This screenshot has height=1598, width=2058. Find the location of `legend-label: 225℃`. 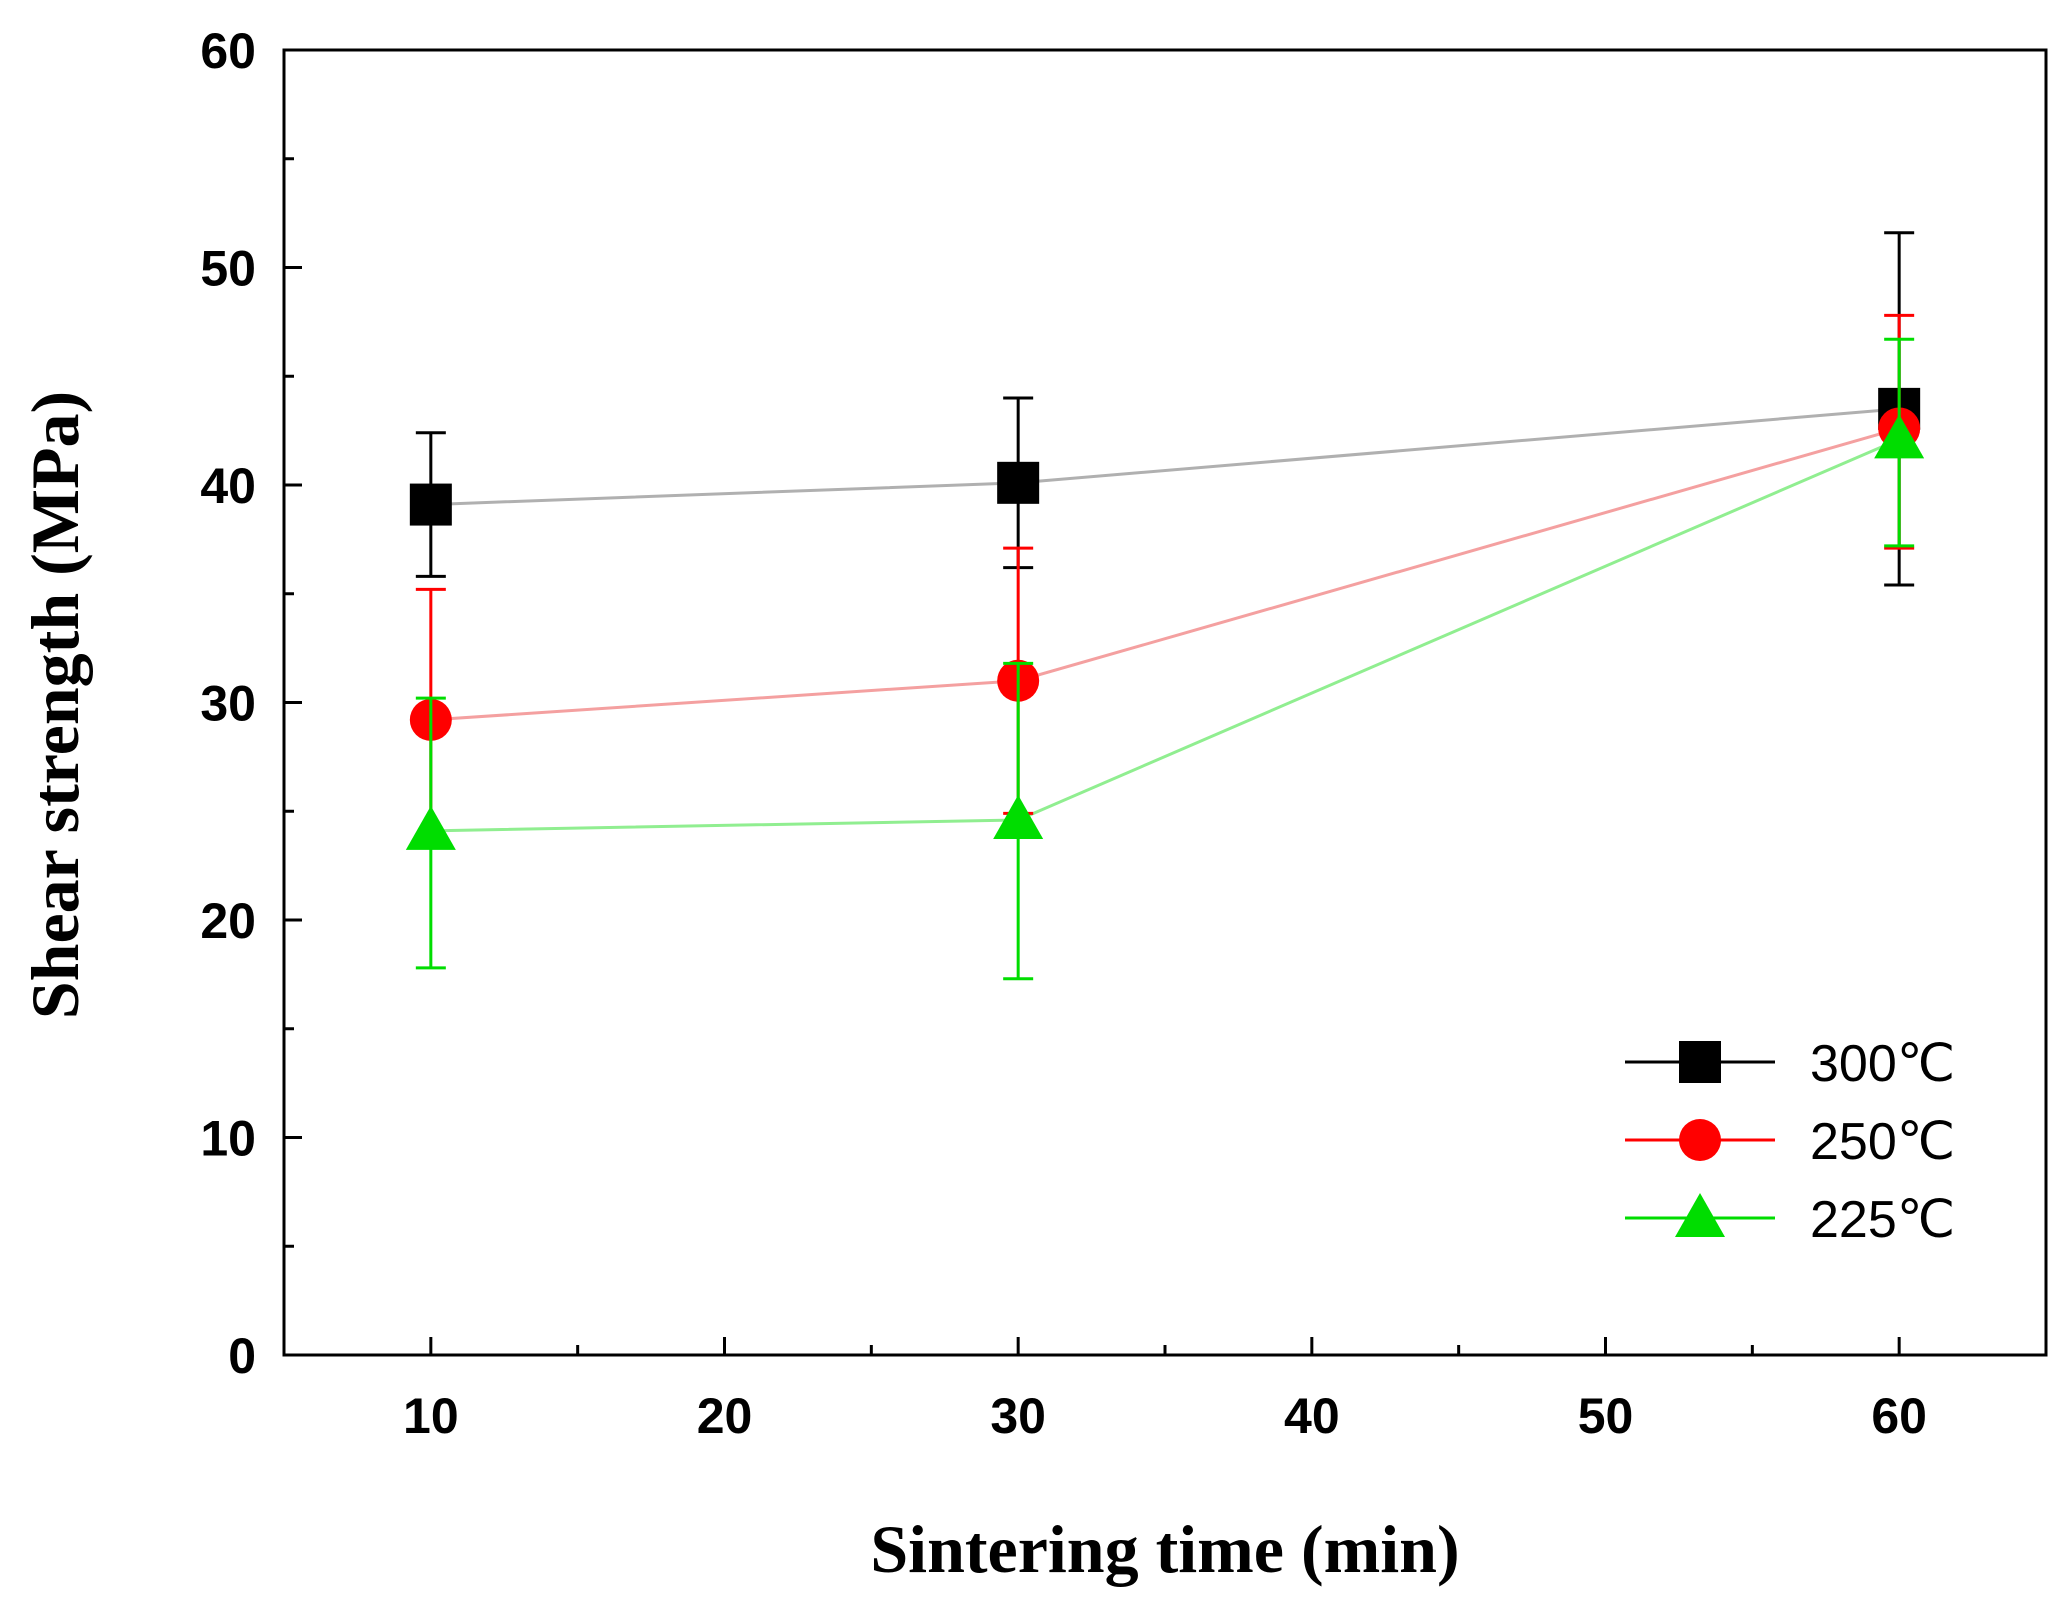

legend-label: 225℃ is located at coordinates (1882, 1220).